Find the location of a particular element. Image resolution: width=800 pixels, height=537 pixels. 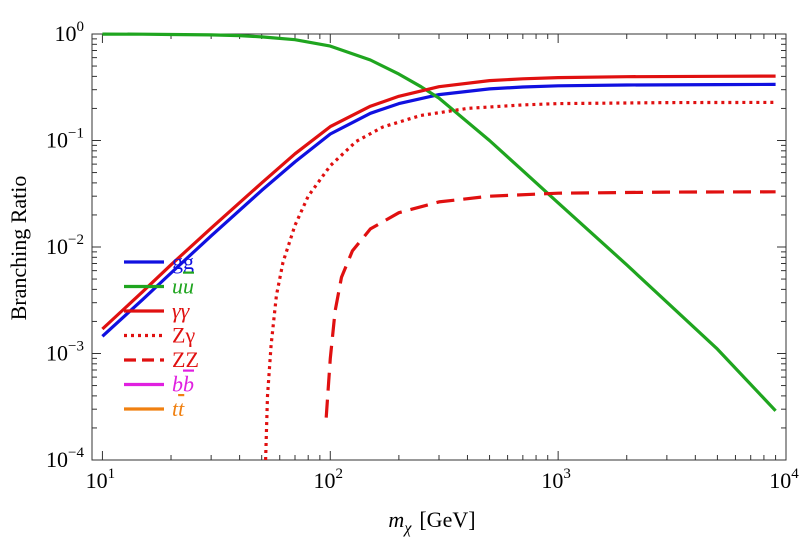

y-tick-label: 10⁰ is located at coordinates (70, 32).